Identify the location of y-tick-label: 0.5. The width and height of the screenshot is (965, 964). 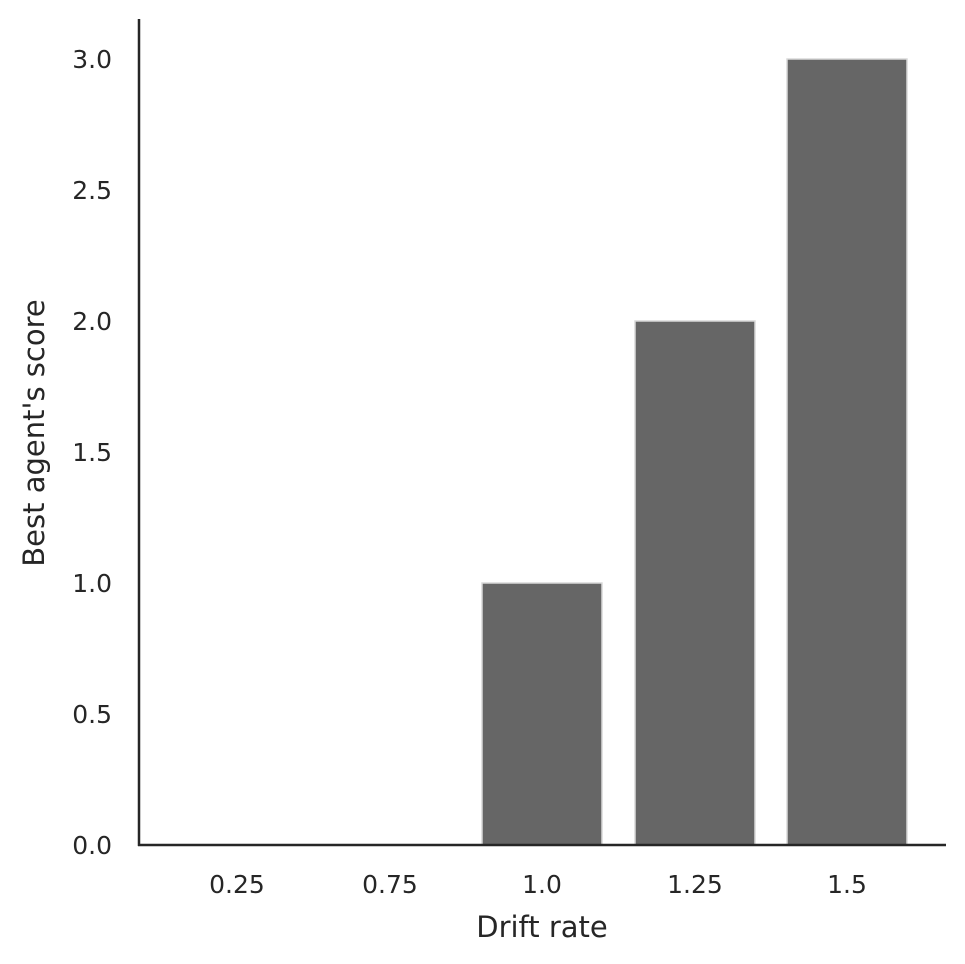
(92, 714).